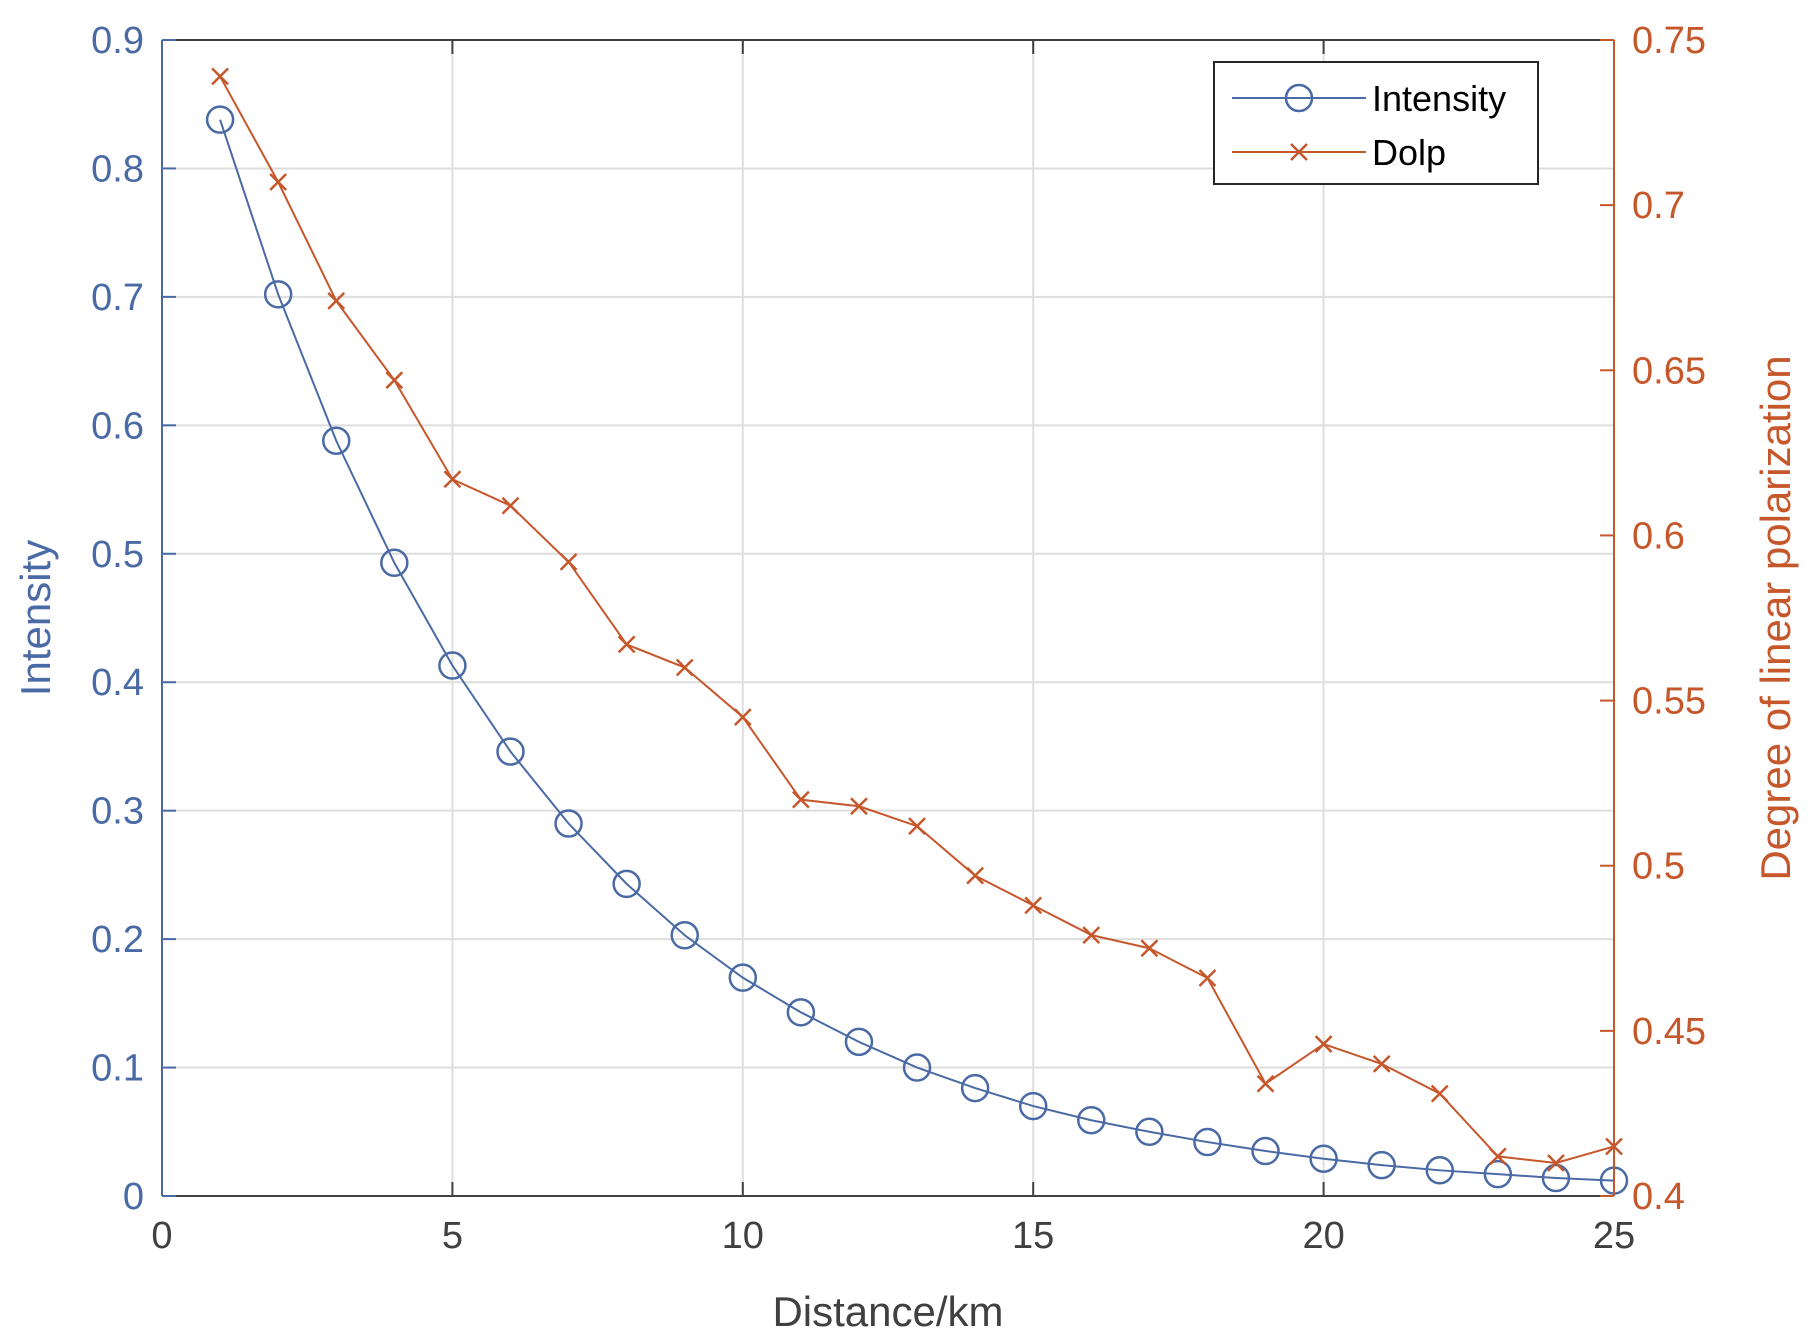 This screenshot has height=1340, width=1814. What do you see at coordinates (1658, 206) in the screenshot?
I see `right-y-tick-label: 0.7` at bounding box center [1658, 206].